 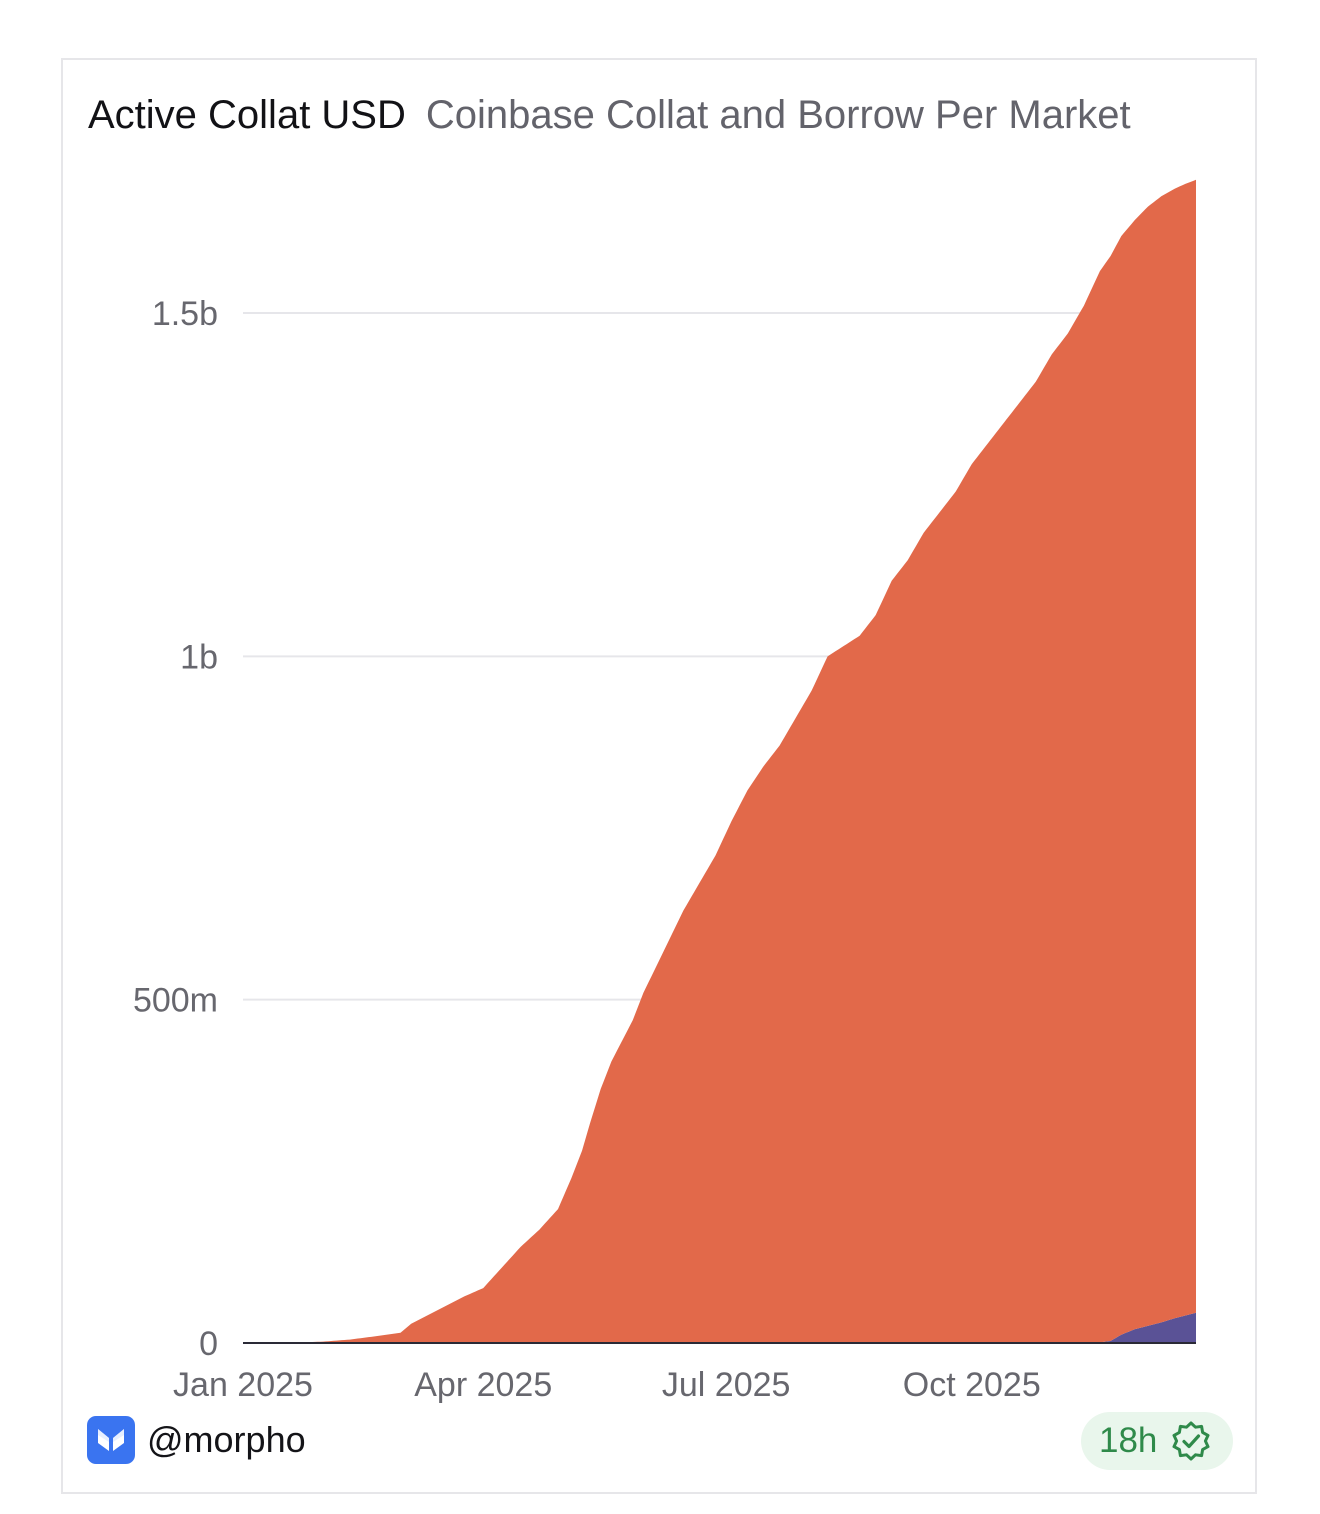 What do you see at coordinates (226, 1439) in the screenshot?
I see `creator-handle: @morpho` at bounding box center [226, 1439].